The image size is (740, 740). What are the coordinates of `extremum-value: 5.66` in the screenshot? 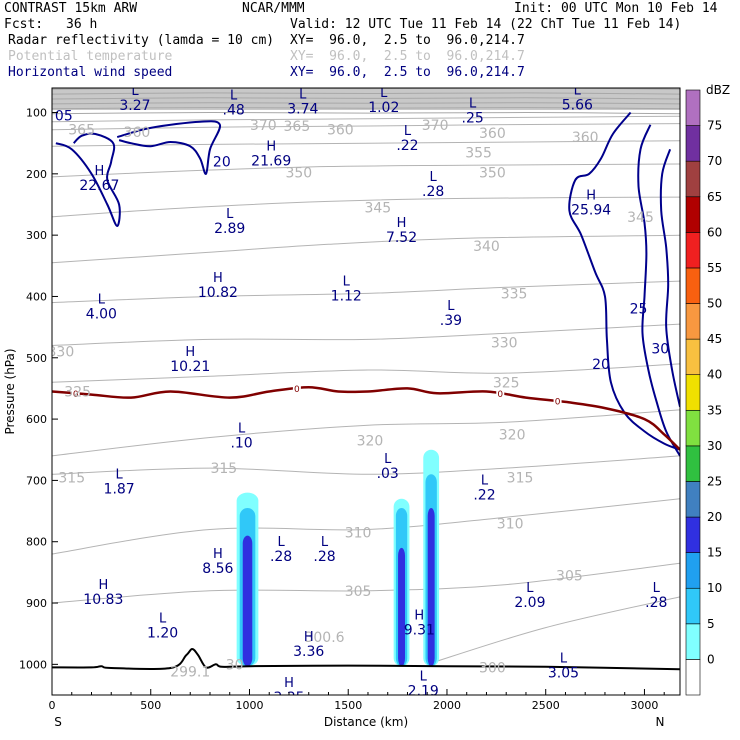 It's located at (577, 106).